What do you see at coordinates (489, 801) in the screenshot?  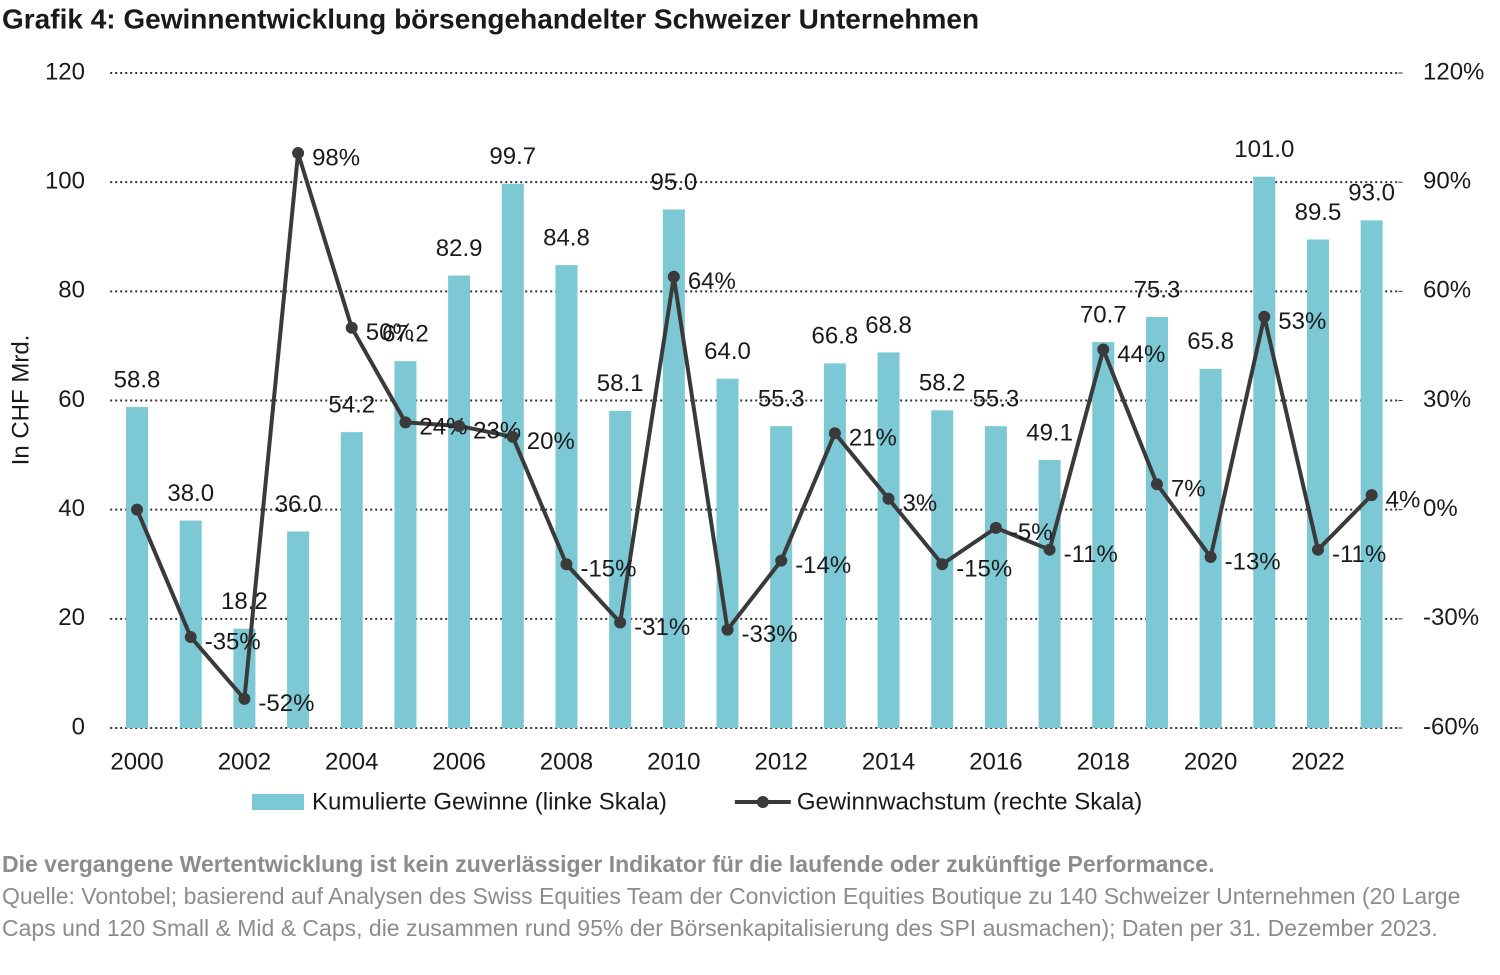 I see `legend-label: Kumulierte Gewinne (linke Skala)` at bounding box center [489, 801].